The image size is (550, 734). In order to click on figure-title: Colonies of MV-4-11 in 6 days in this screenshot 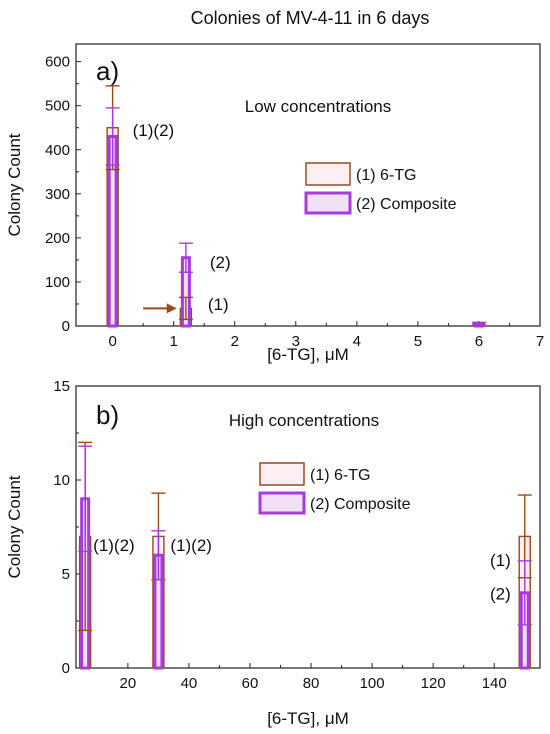, I will do `click(310, 18)`.